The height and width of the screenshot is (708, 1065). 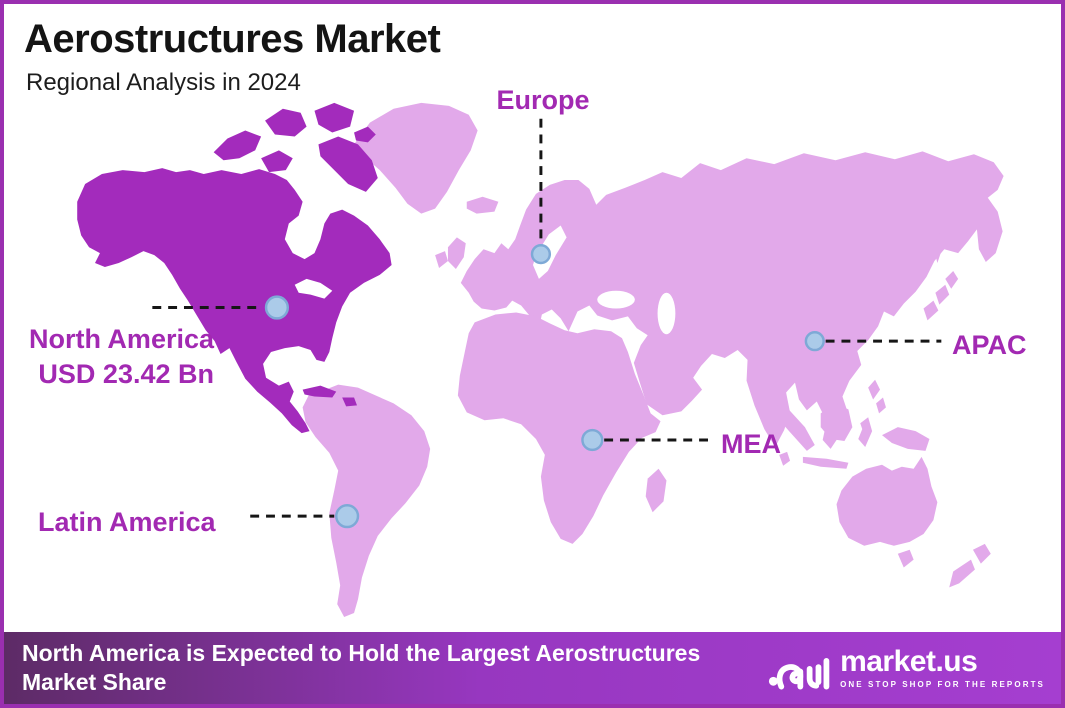 What do you see at coordinates (366, 500) in the screenshot?
I see `continent-south-america` at bounding box center [366, 500].